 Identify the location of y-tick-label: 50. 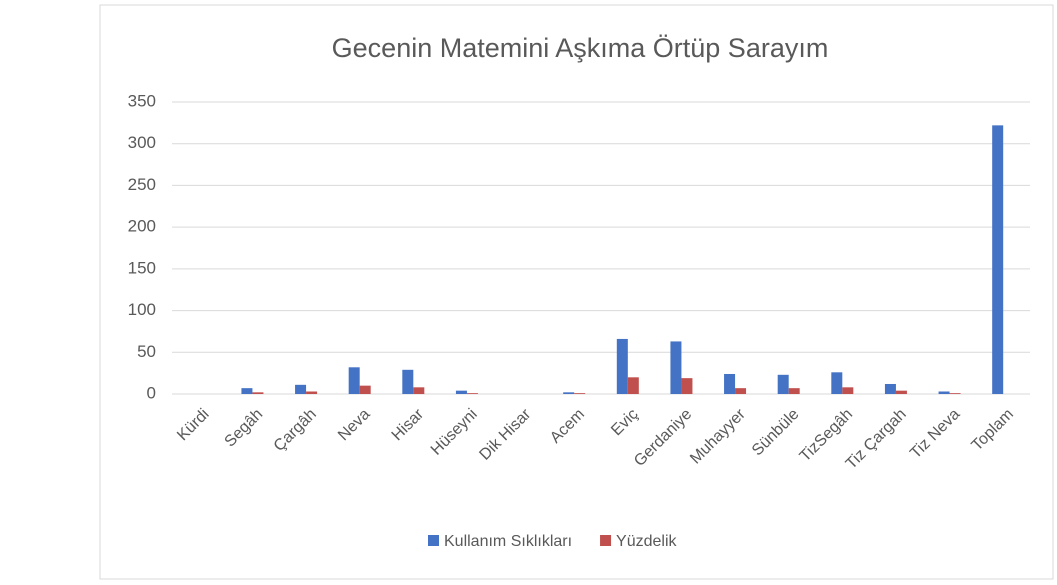
(146, 351).